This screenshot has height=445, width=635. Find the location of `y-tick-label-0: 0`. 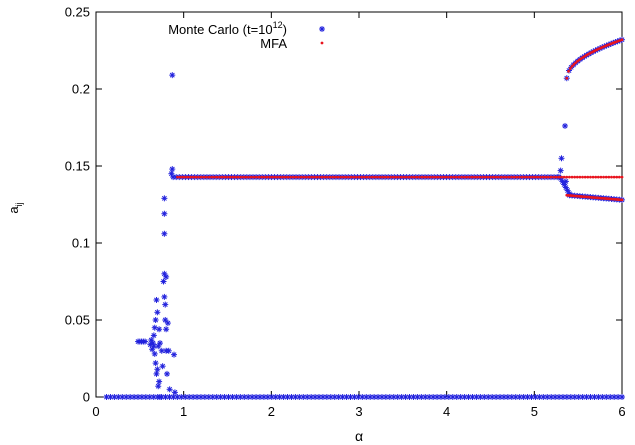

y-tick-label-0: 0 is located at coordinates (86, 397).